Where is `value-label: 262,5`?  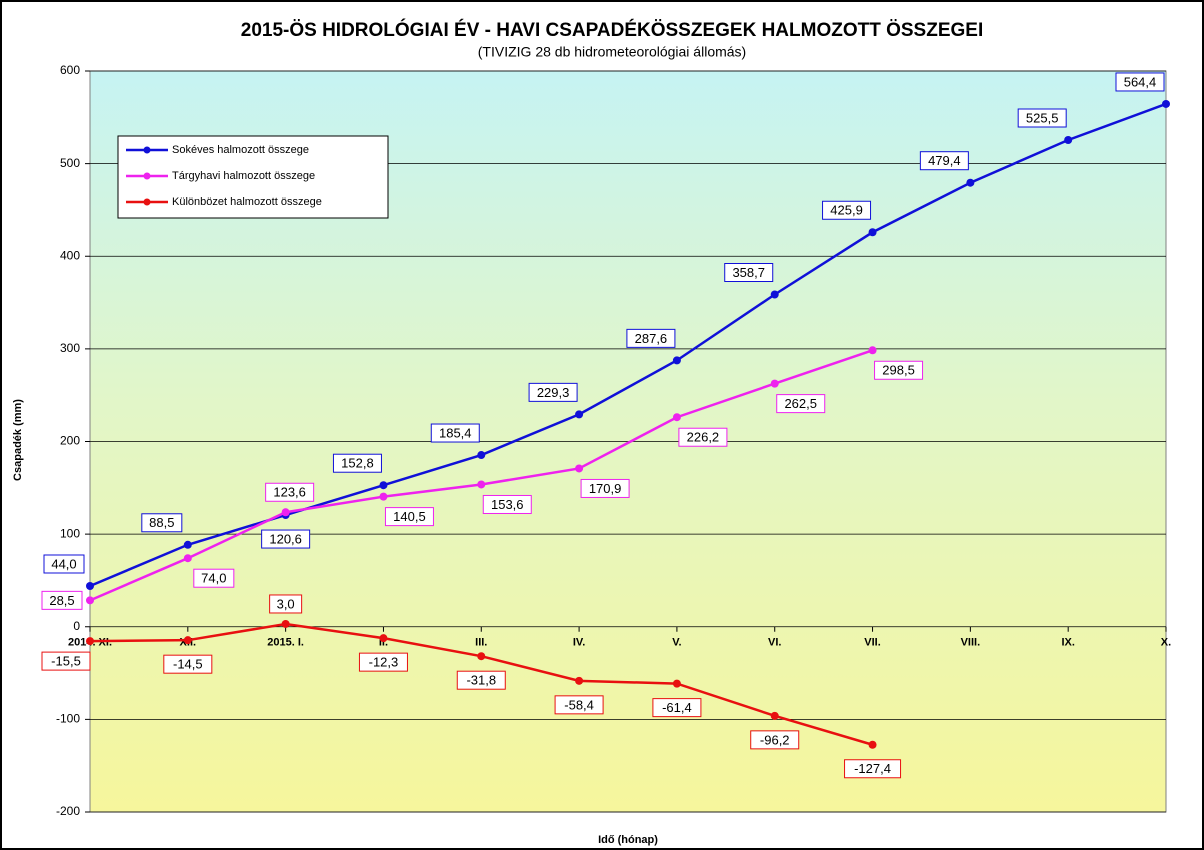
value-label: 262,5 is located at coordinates (800, 403).